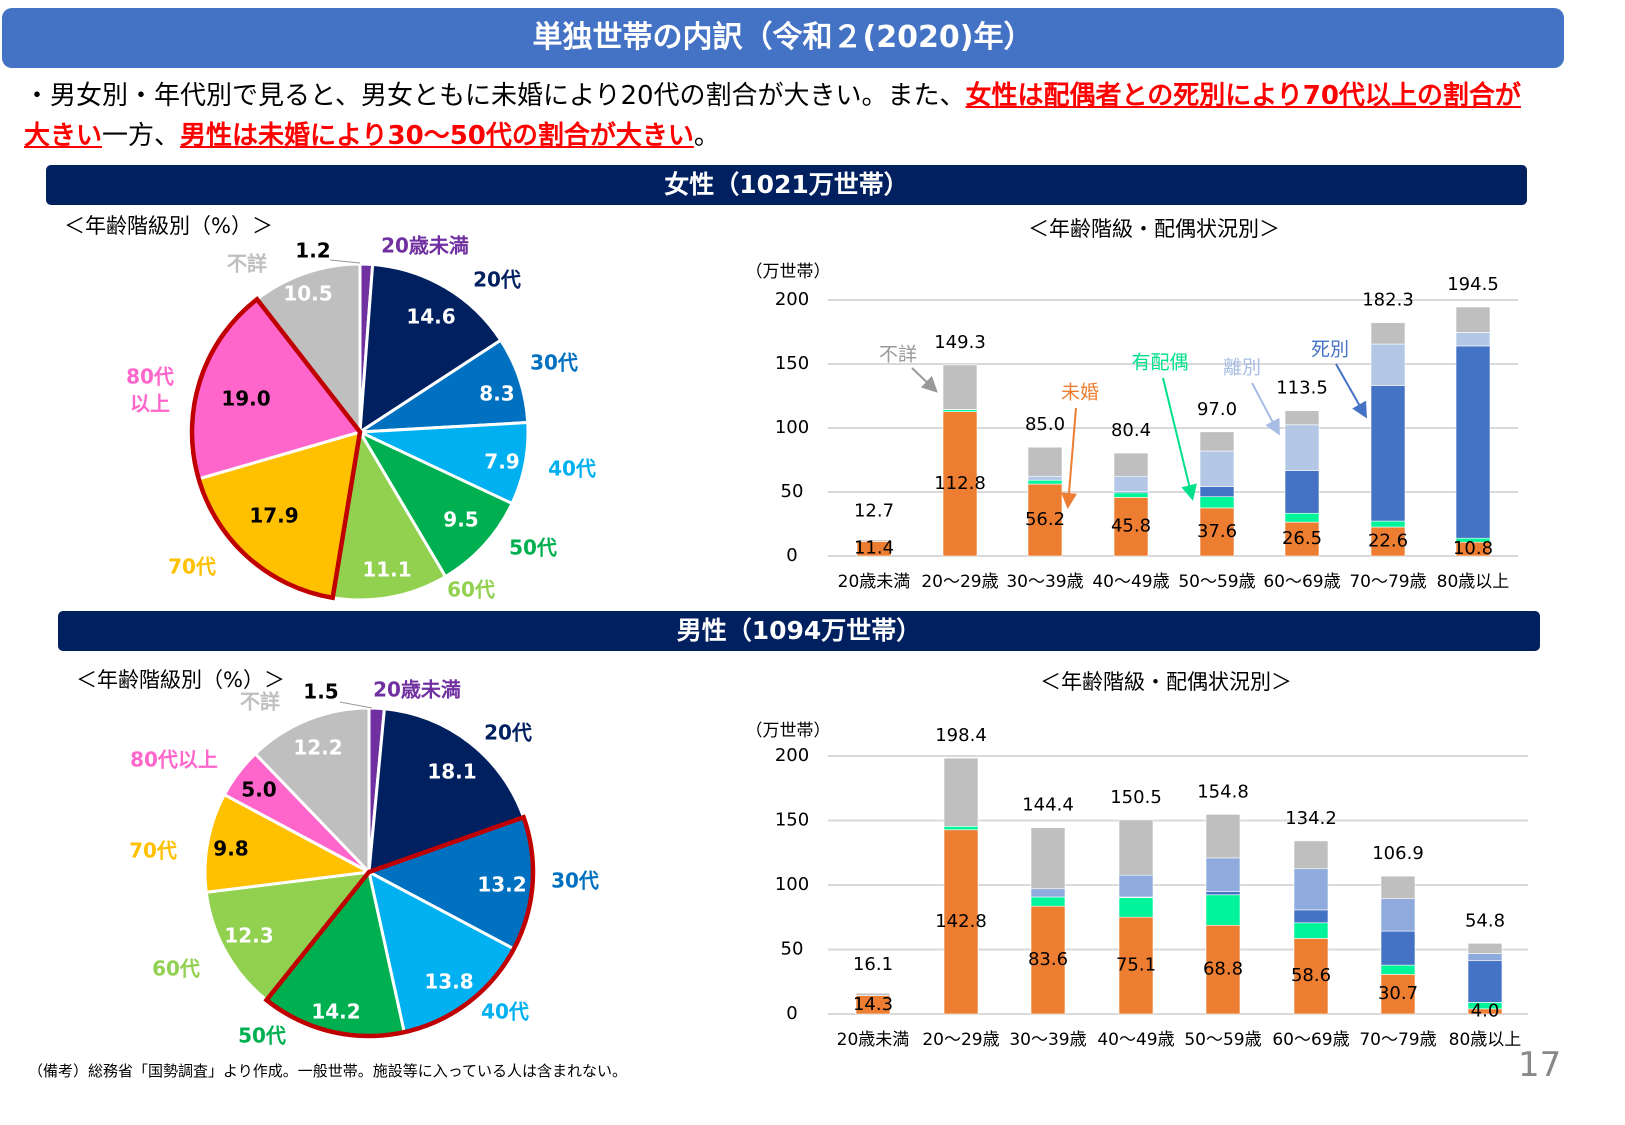 This screenshot has height=1125, width=1625. Describe the element at coordinates (307, 294) in the screenshot. I see `pie-value-label: 10.5` at that location.